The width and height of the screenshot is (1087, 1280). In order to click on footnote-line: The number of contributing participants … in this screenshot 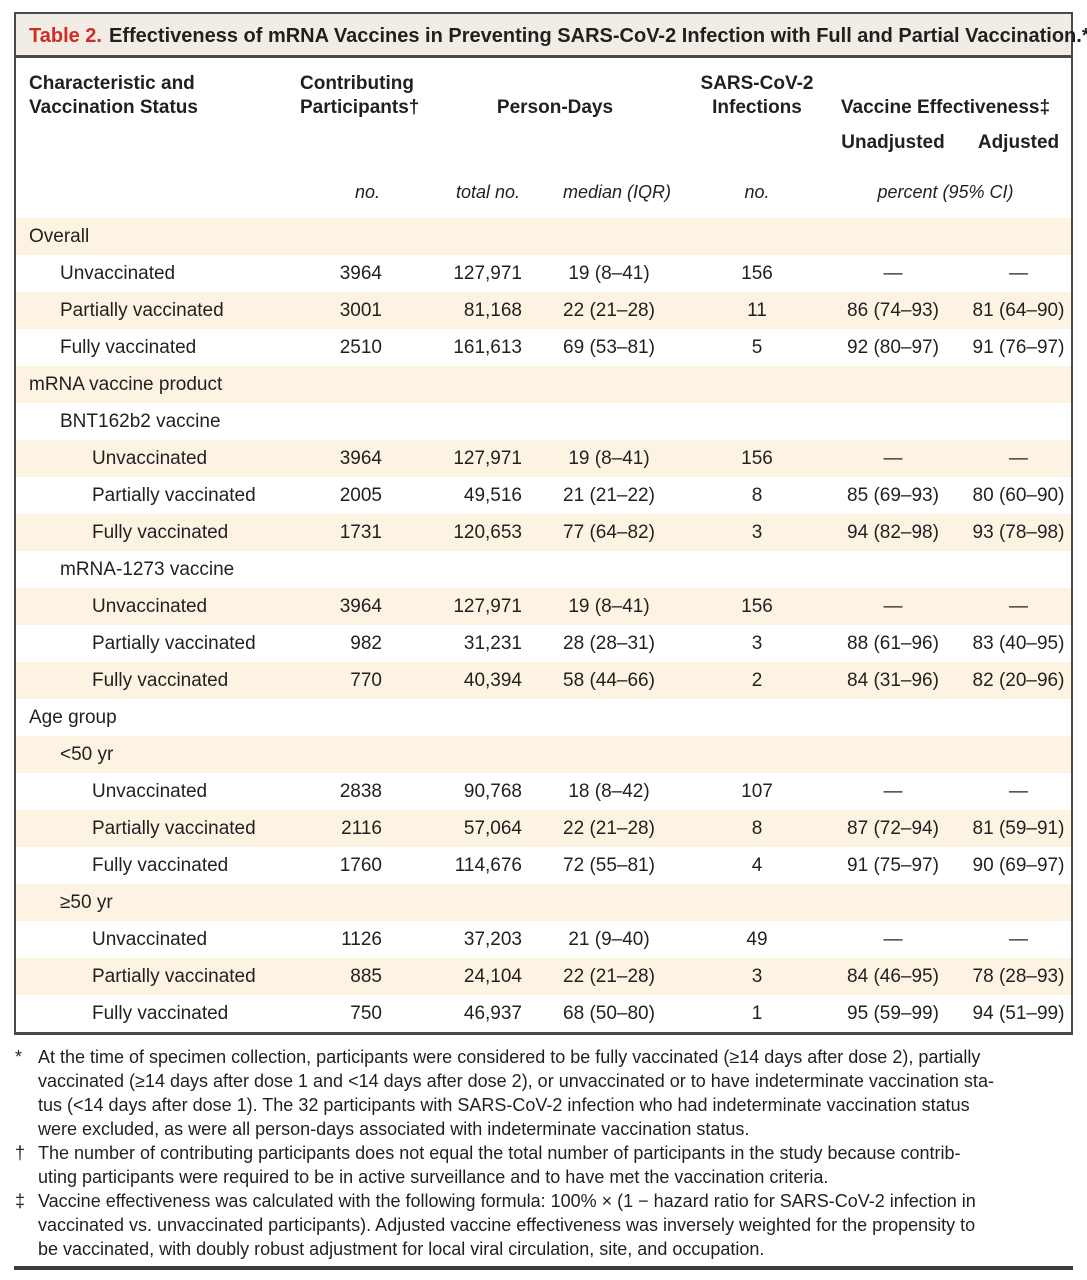, I will do `click(499, 1153)`.